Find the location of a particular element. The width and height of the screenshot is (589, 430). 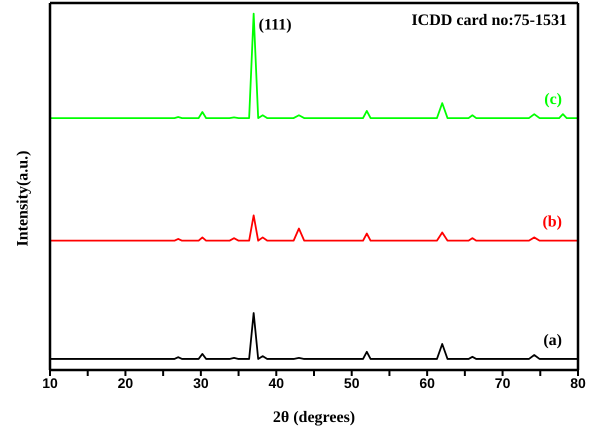

x-tick-label: 70 is located at coordinates (502, 382).